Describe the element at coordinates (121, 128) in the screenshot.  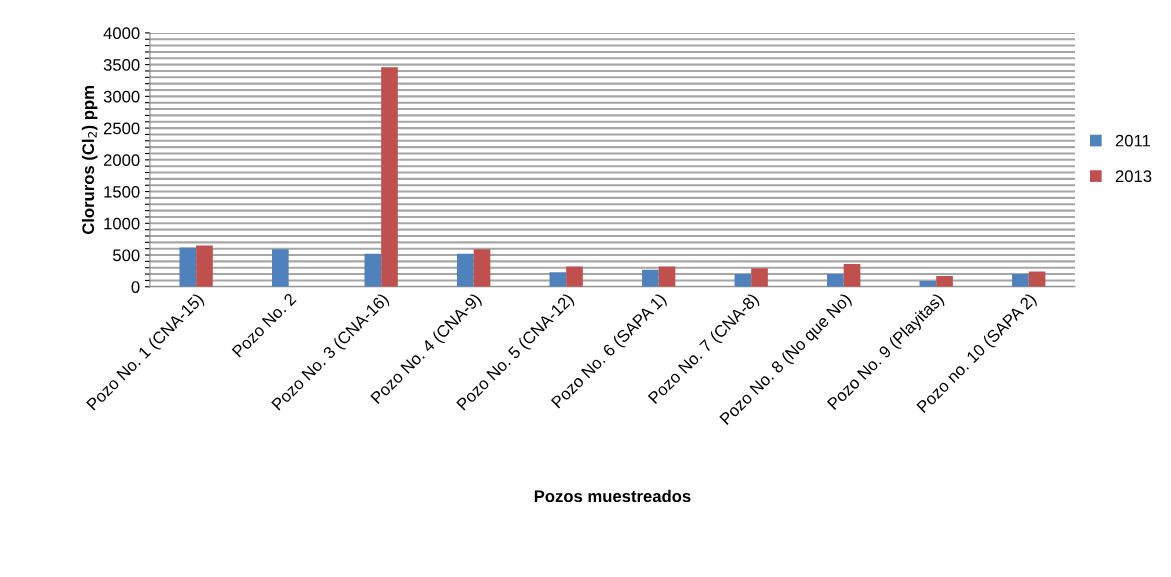
I see `y-tick-label: 2500` at that location.